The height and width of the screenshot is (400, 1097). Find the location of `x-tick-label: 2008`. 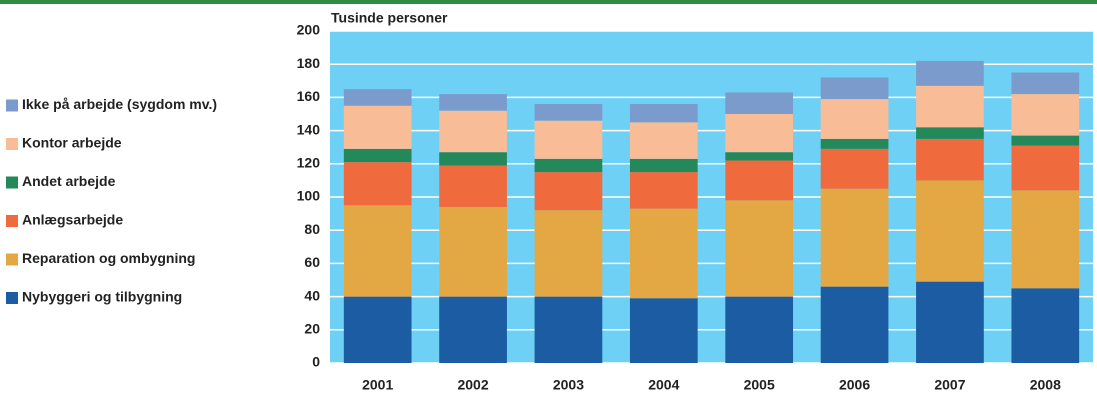

x-tick-label: 2008 is located at coordinates (1045, 385).